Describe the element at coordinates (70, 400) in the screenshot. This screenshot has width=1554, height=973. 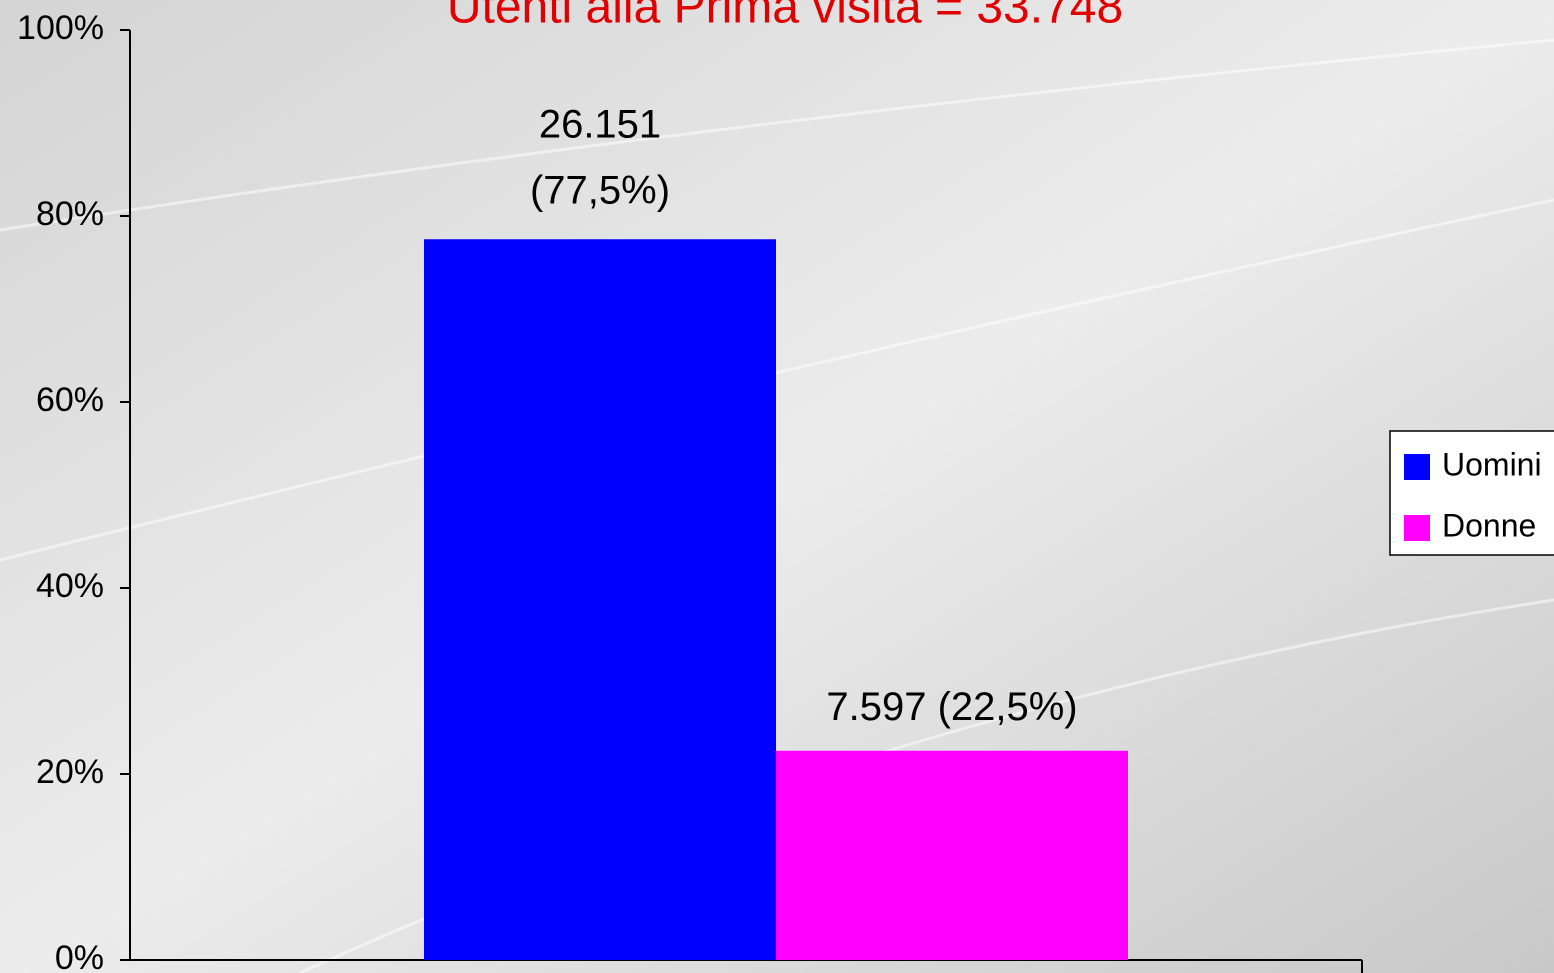
I see `y-tick-label: 60%` at that location.